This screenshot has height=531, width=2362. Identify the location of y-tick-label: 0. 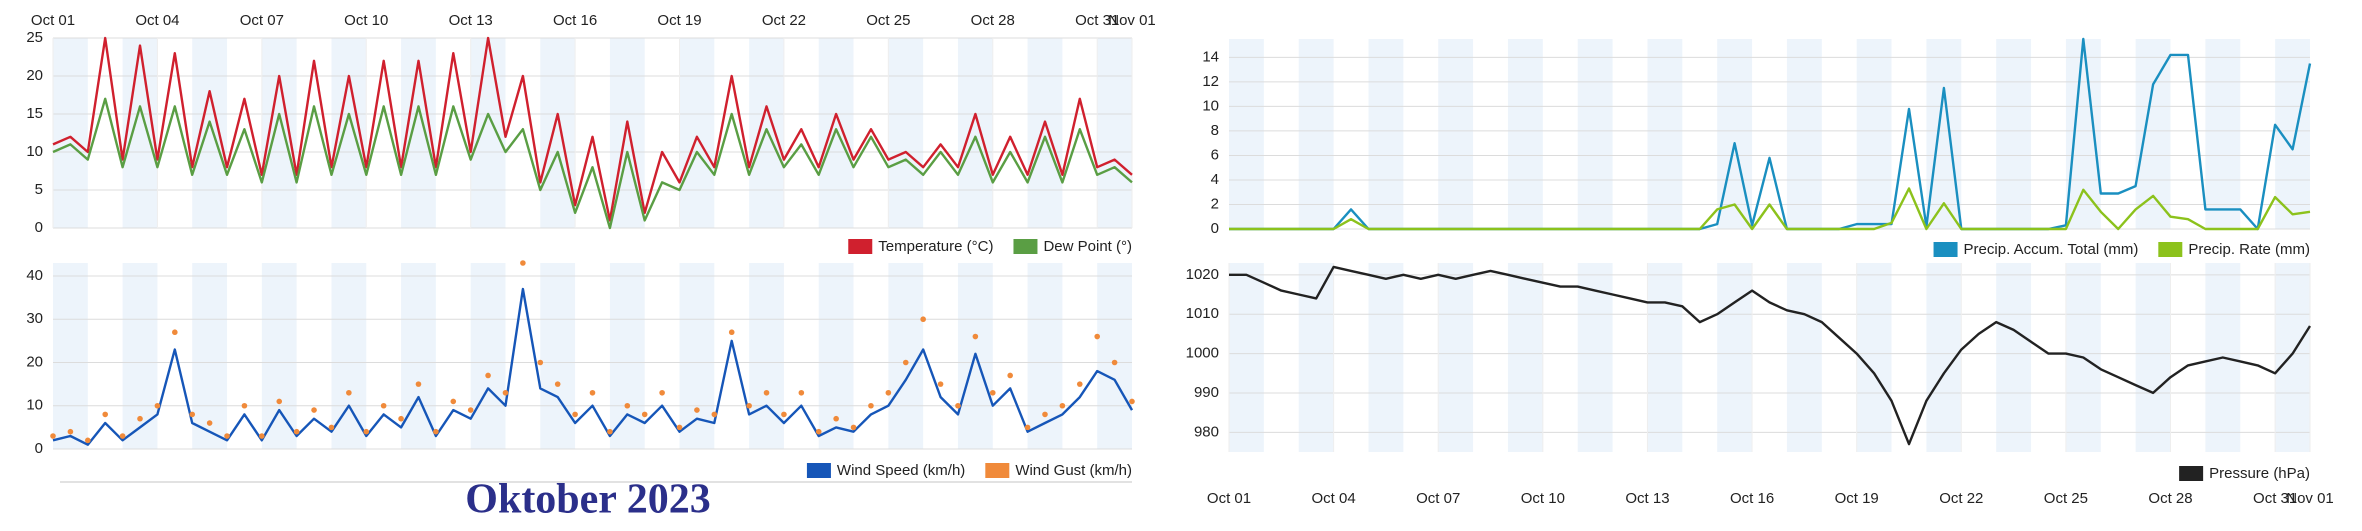
(39, 227).